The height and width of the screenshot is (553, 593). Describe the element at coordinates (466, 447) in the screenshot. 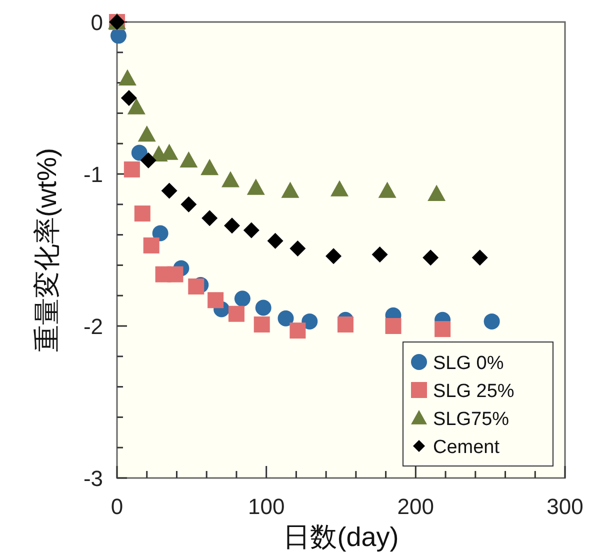

I see `legend-label: Cement` at that location.